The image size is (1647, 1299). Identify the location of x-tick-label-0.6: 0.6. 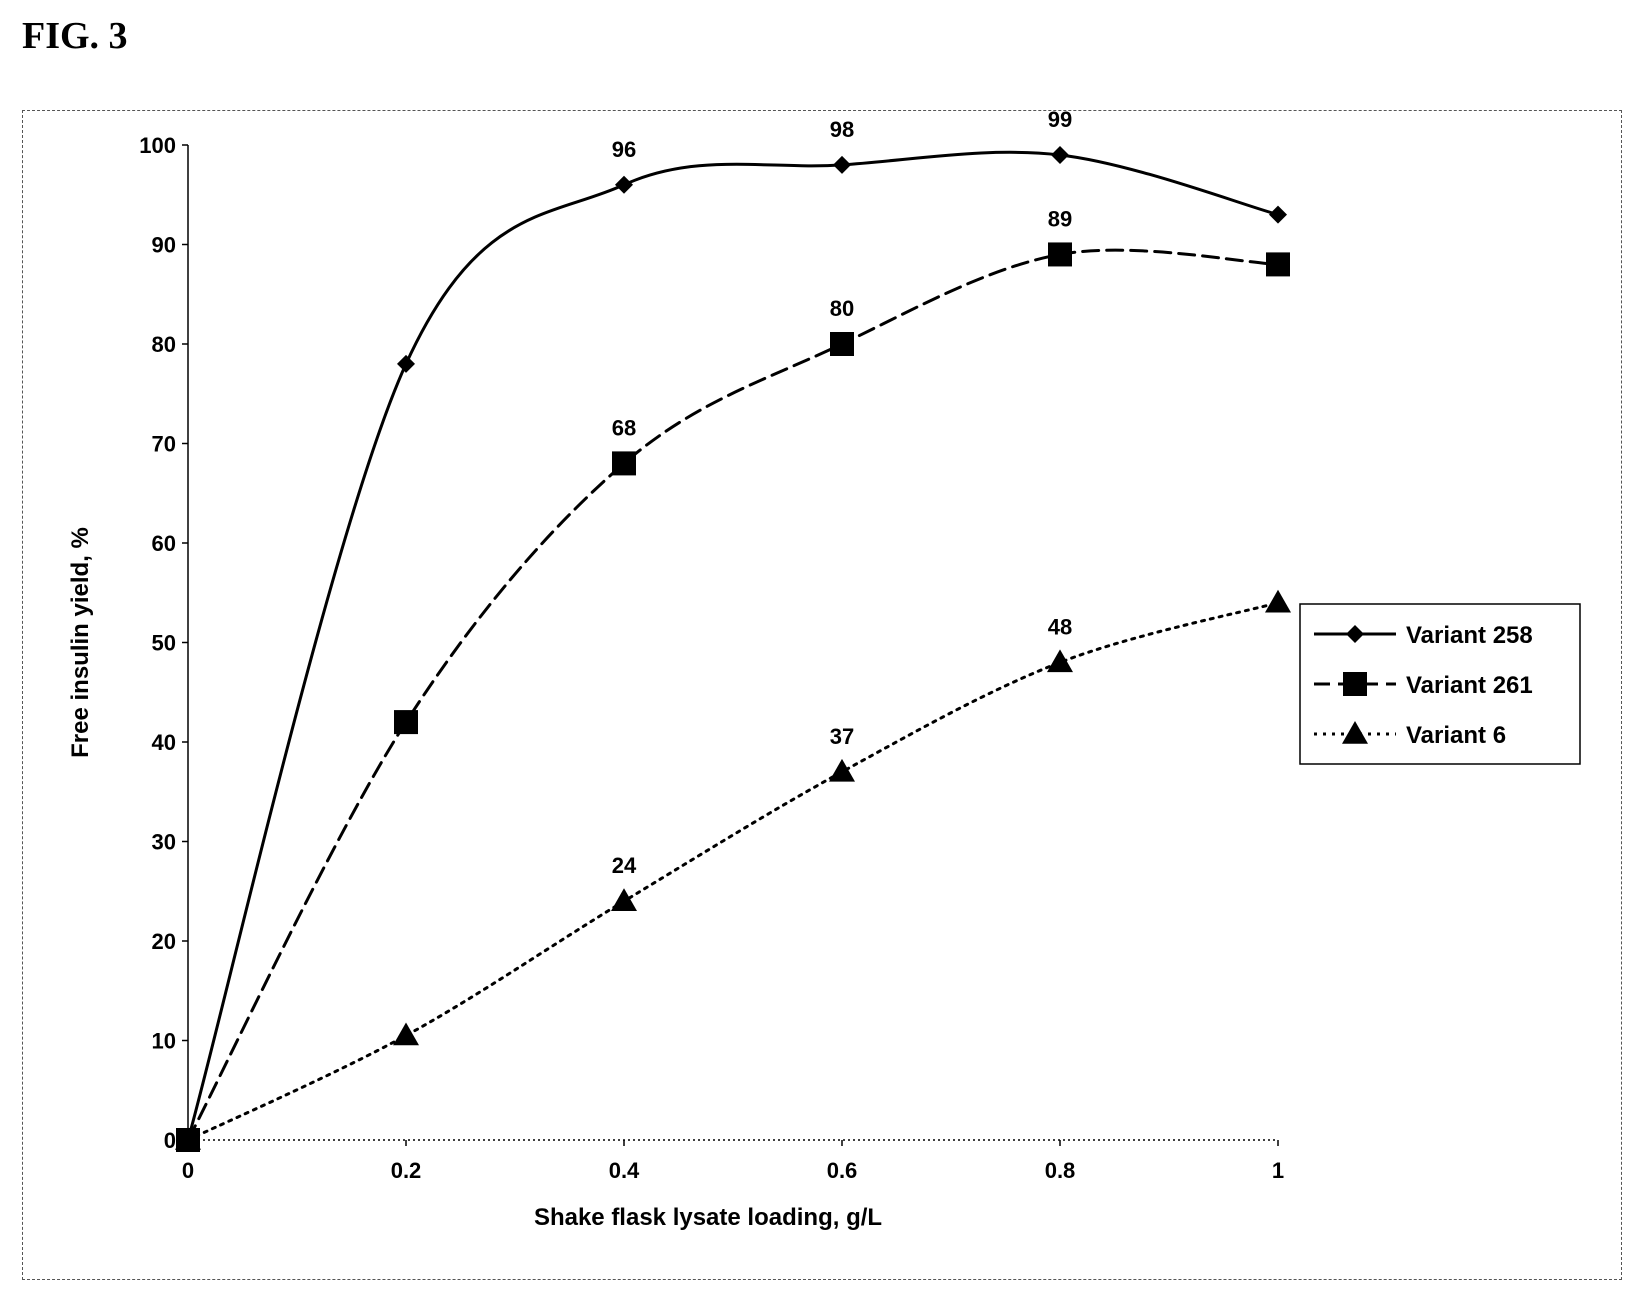
(842, 1170).